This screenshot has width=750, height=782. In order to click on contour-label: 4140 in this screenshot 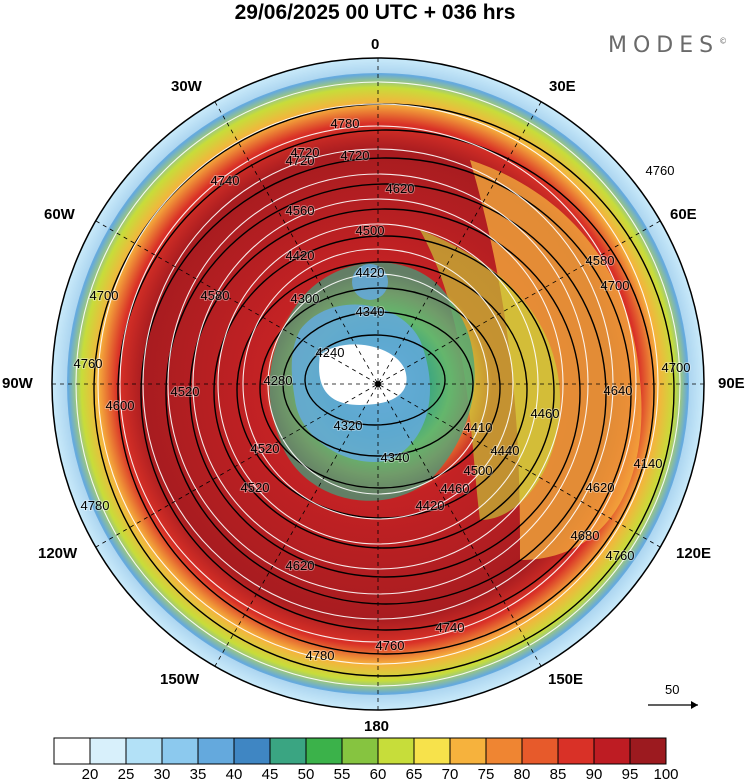, I will do `click(648, 463)`.